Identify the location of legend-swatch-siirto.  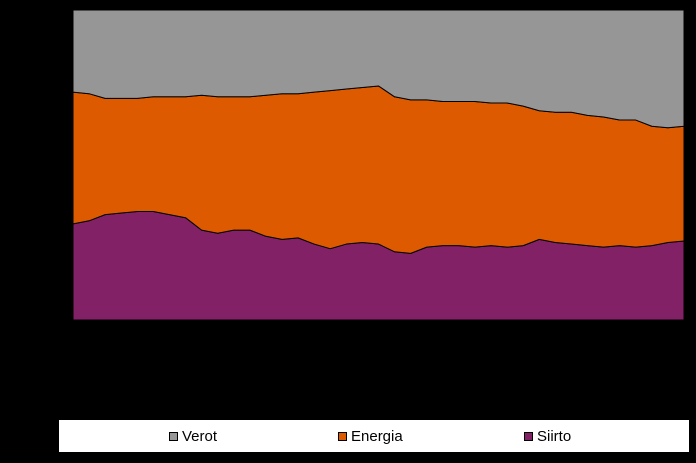
(528, 436).